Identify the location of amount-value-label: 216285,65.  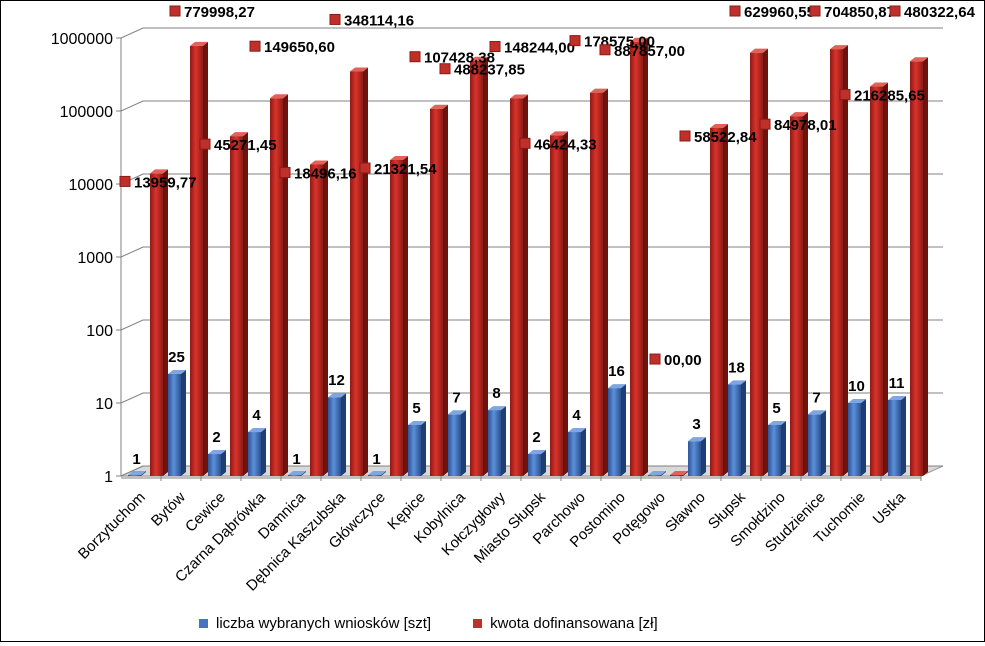
(889, 96).